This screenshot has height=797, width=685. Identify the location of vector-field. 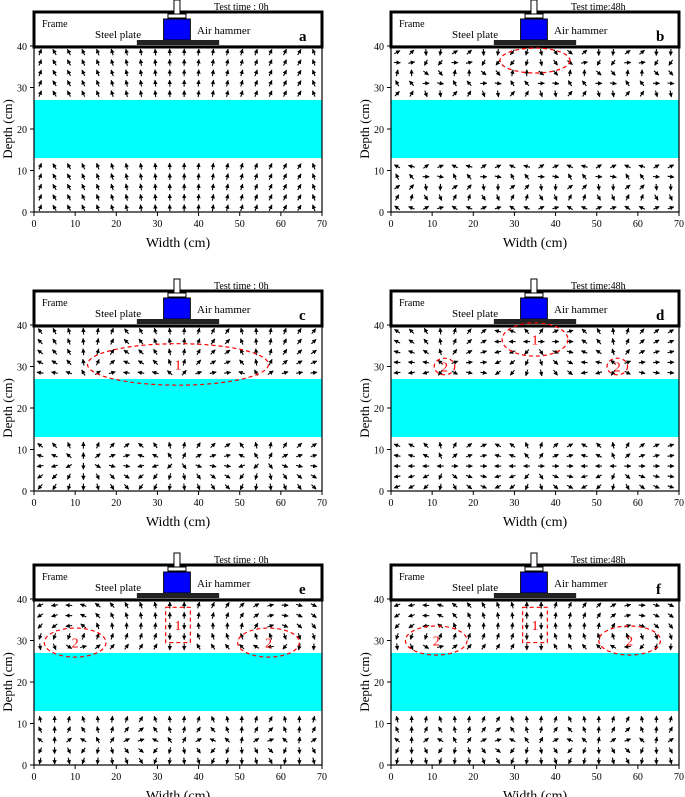
(177, 130).